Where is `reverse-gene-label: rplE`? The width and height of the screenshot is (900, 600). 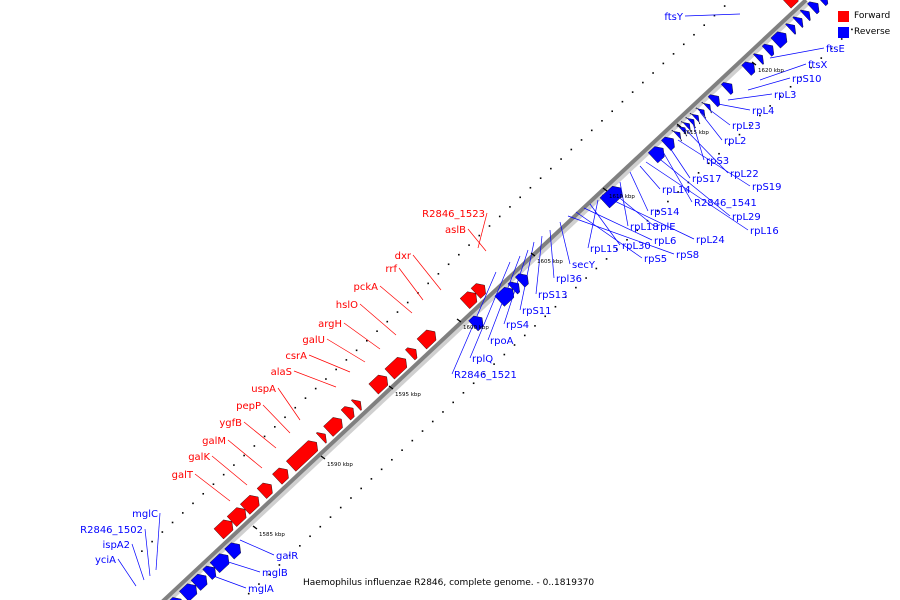
reverse-gene-label: rplE is located at coordinates (666, 227).